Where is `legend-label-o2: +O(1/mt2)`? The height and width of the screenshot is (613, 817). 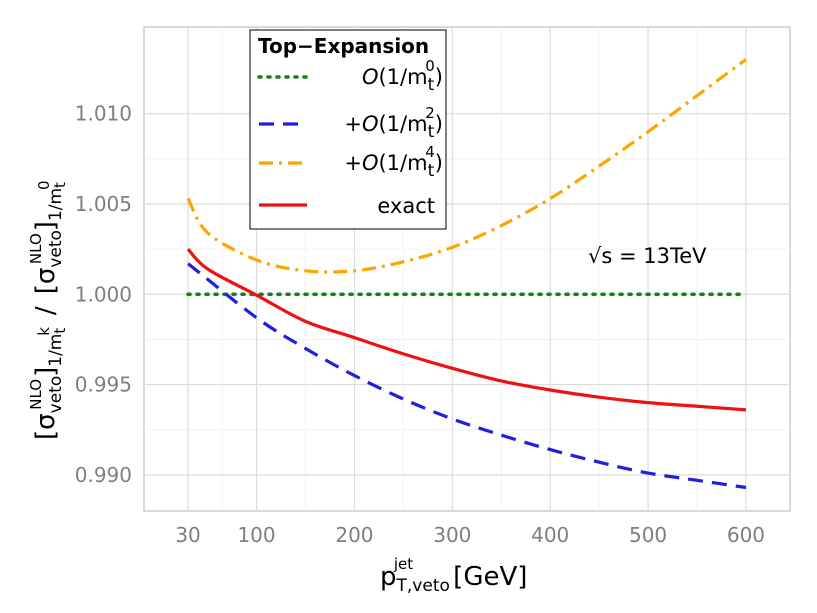 legend-label-o2: +O(1/mt2) is located at coordinates (393, 123).